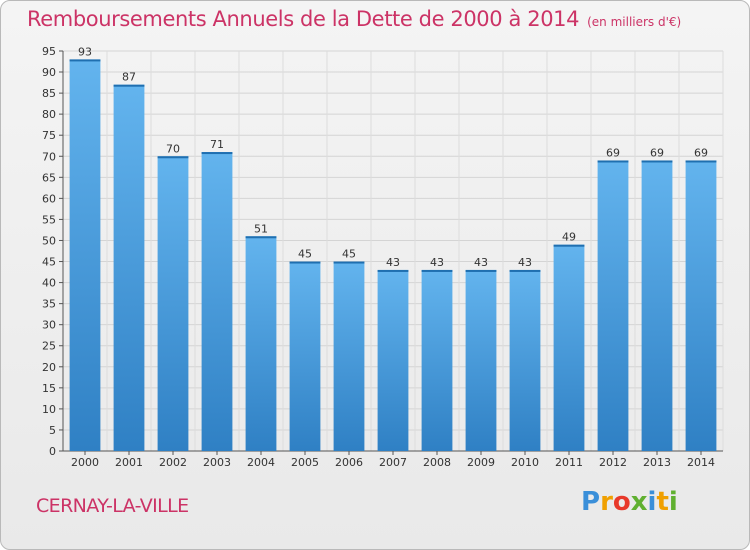 The height and width of the screenshot is (550, 750). Describe the element at coordinates (49, 72) in the screenshot. I see `y-tick-label: 90` at that location.